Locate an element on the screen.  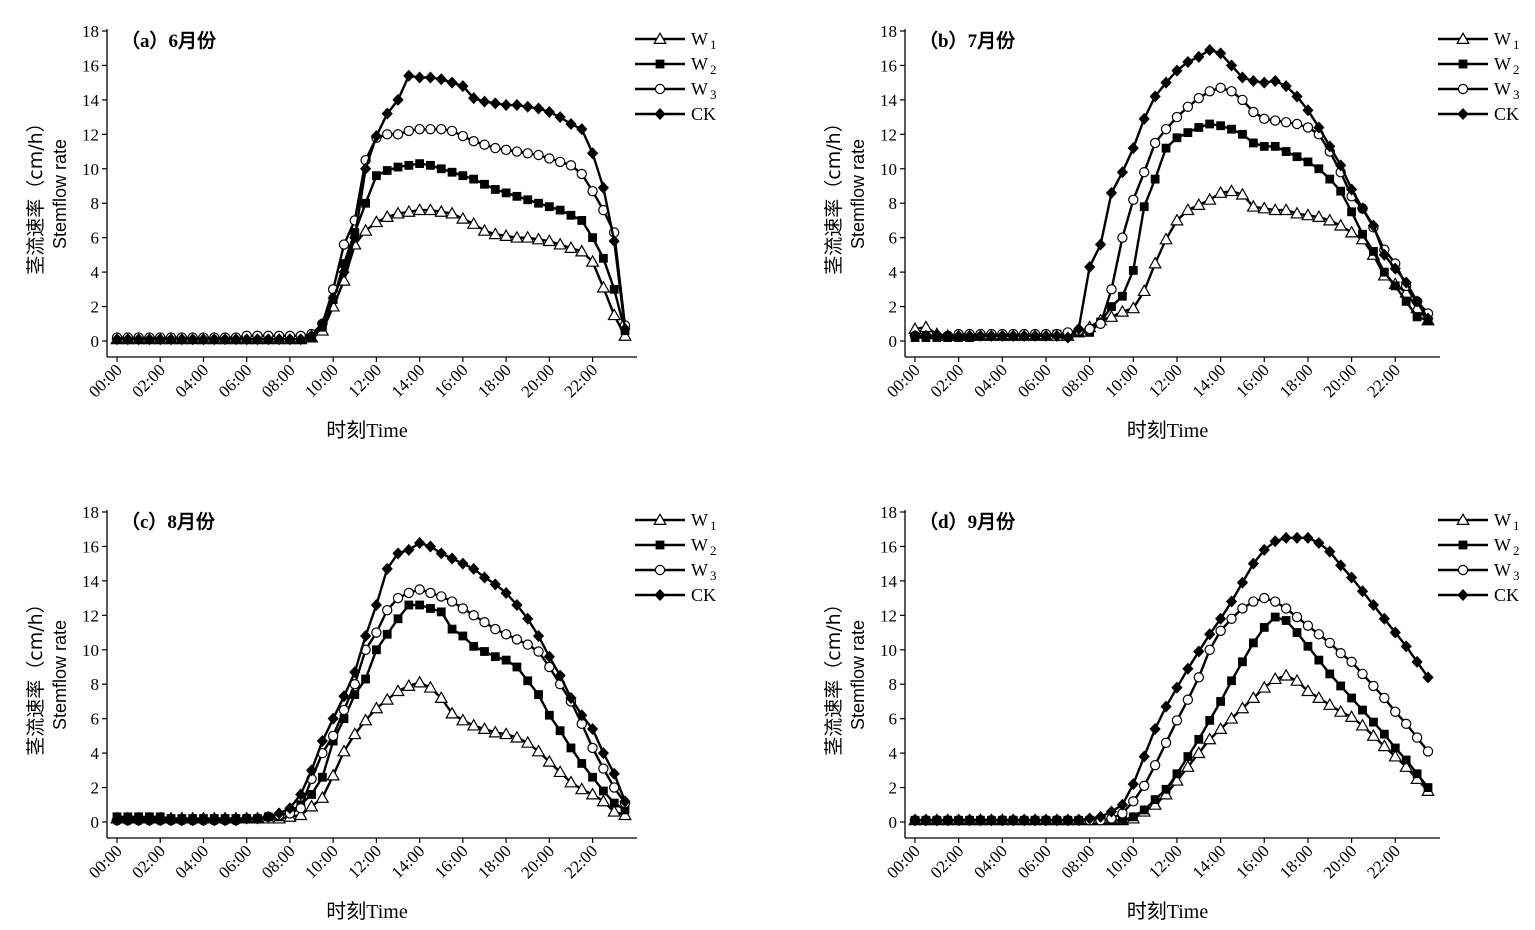
y-tick-label: 10 is located at coordinates (90, 650).